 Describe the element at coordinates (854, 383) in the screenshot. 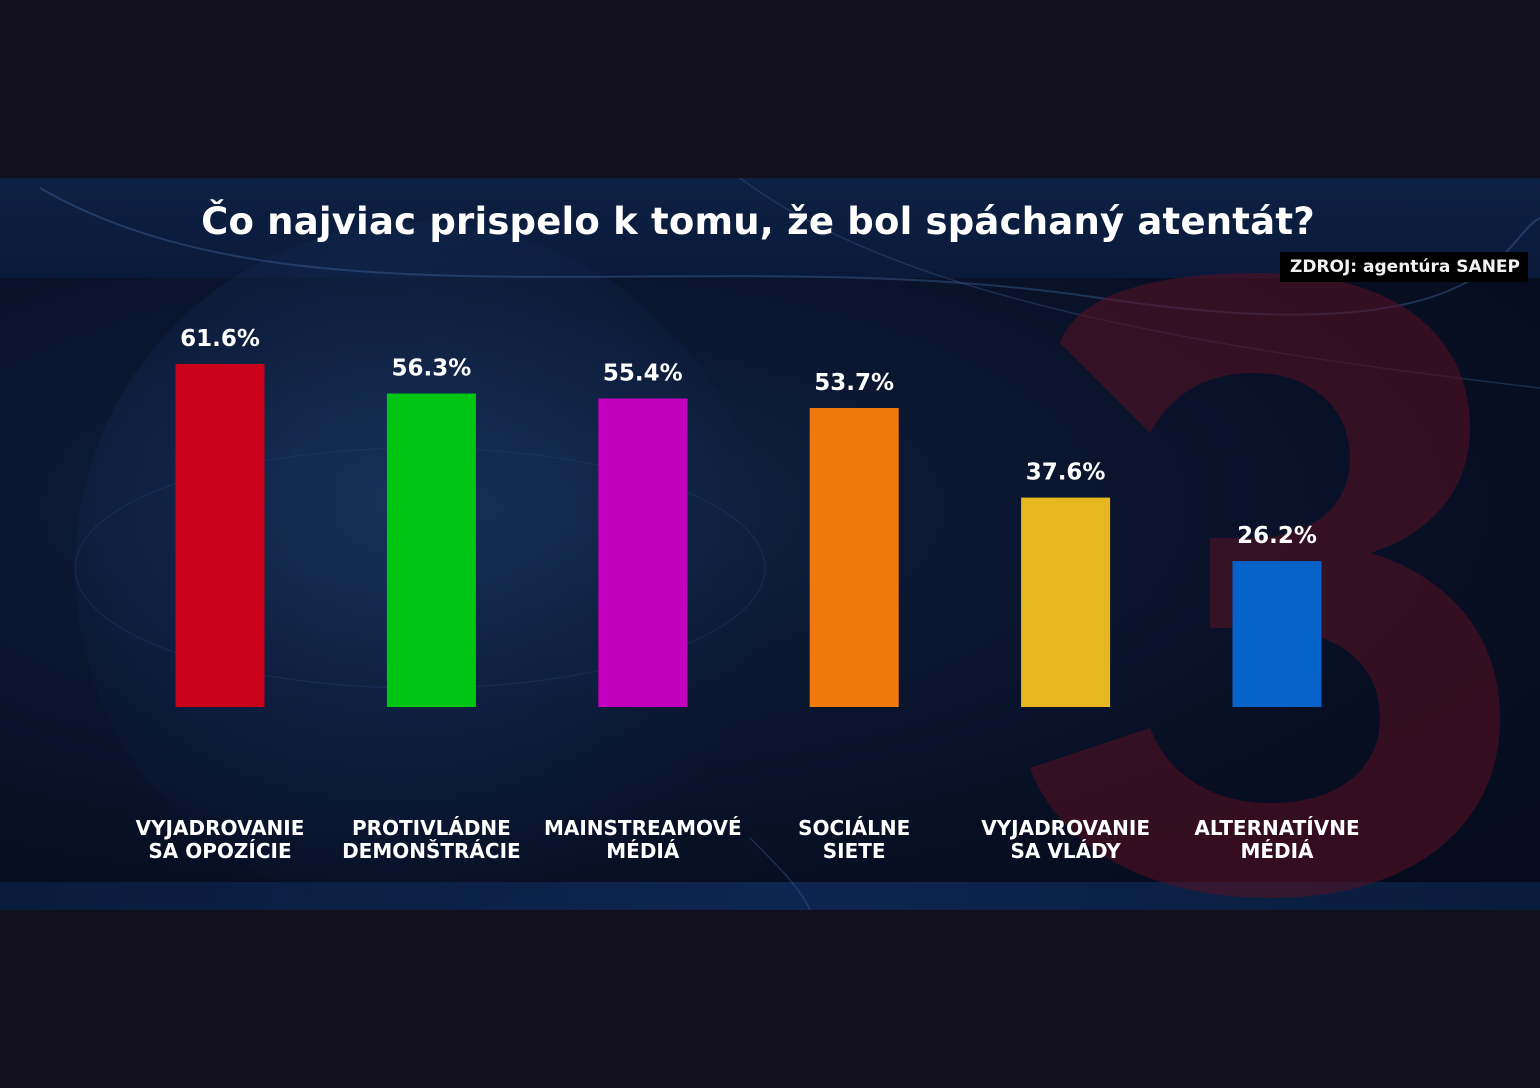

I see `value-label-3: 53.7%` at that location.